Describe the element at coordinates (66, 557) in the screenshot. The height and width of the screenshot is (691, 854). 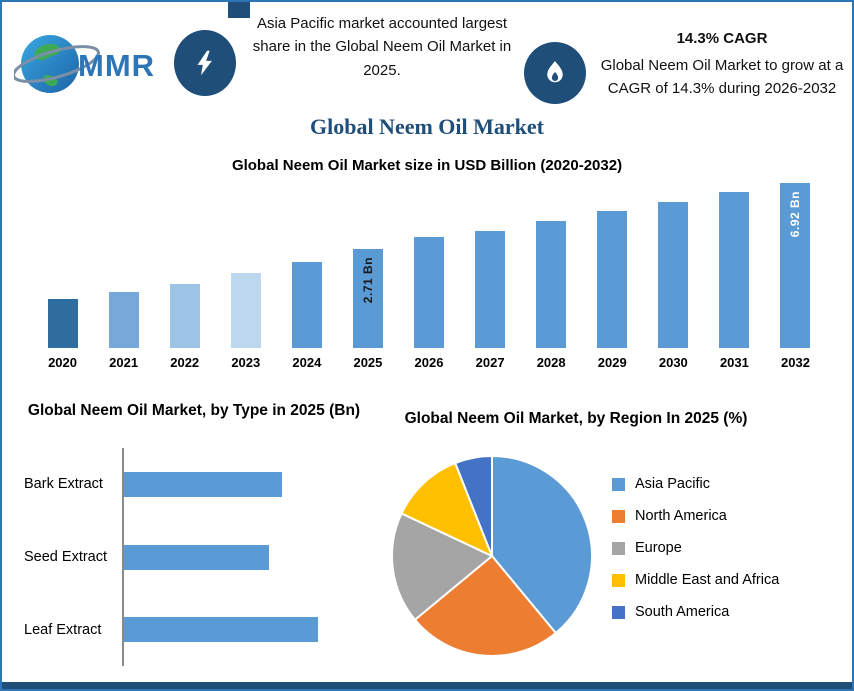
I see `hbar-category-label: Seed Extract` at that location.